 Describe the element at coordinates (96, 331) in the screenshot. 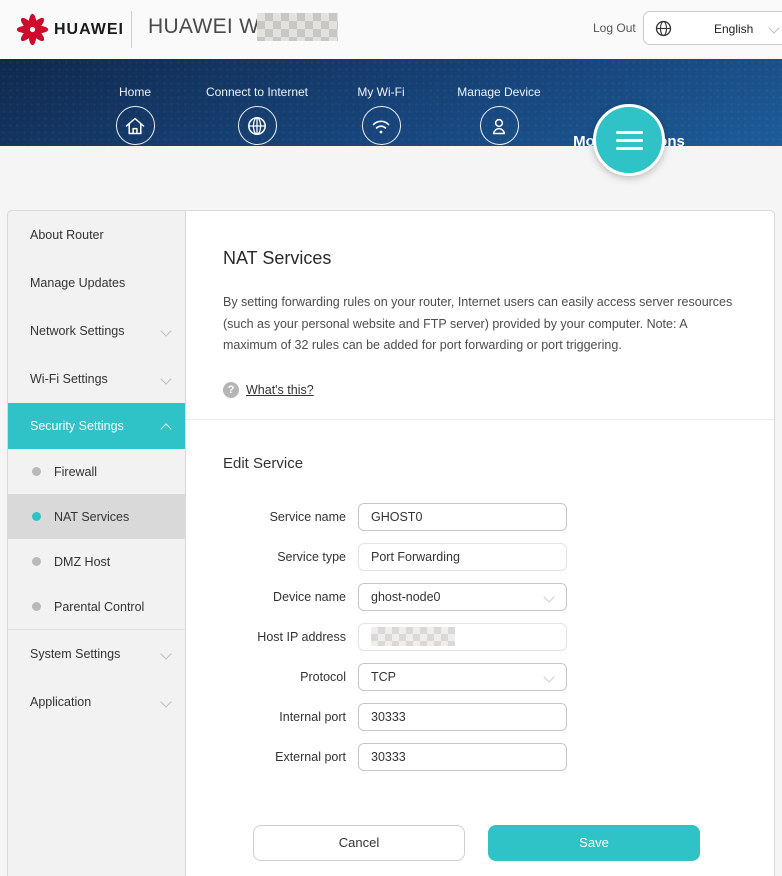

I see `sidebar-item-network-settings: Network Settings` at that location.